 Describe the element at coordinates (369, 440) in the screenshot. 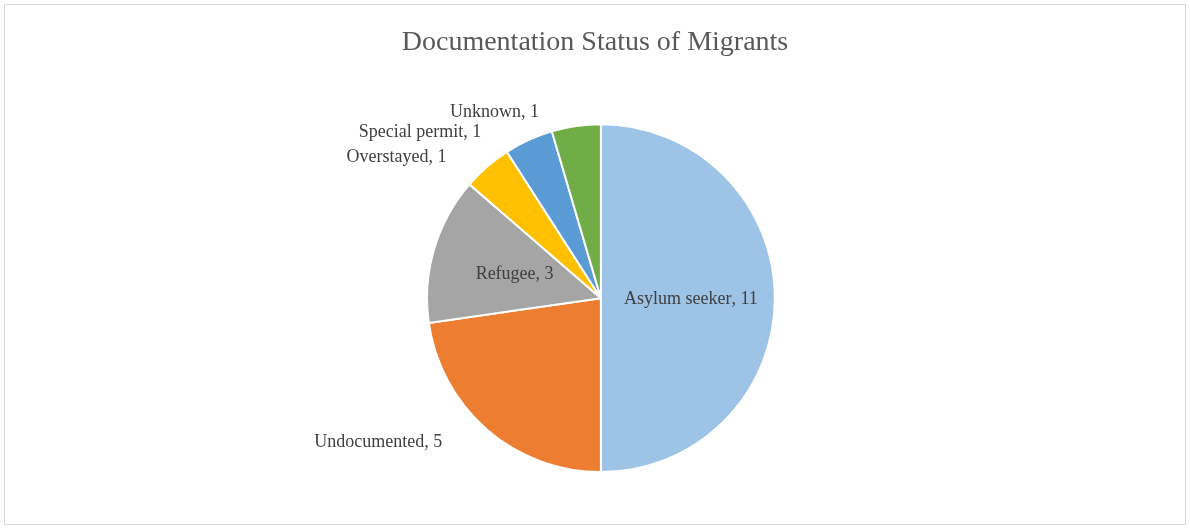

I see `slice-label: Undocumented` at that location.